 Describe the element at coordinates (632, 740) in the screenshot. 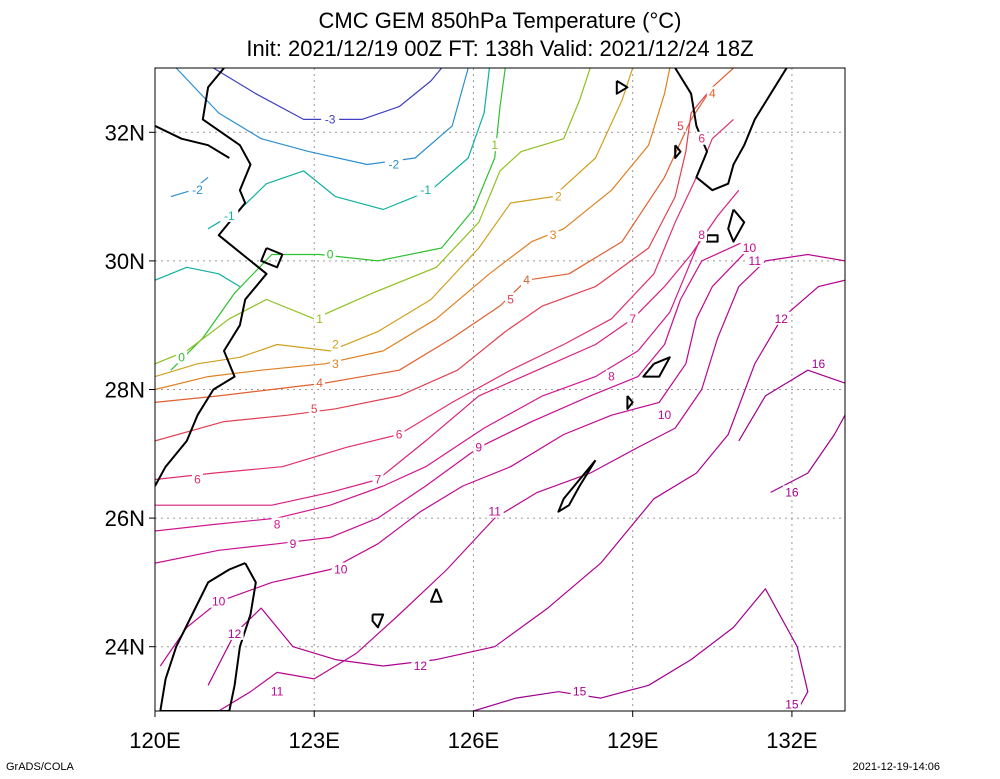

I see `lon-tick-label: 129E` at that location.